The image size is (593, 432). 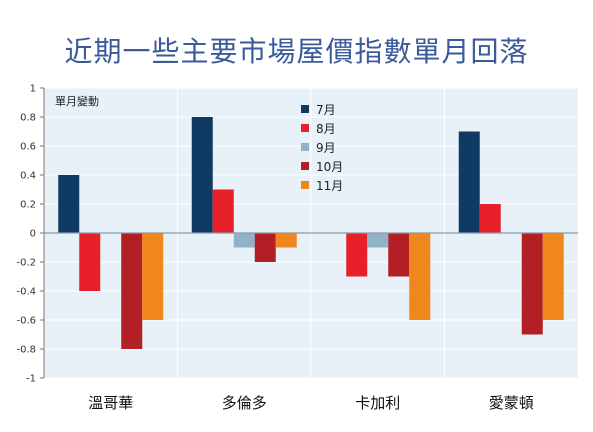 What do you see at coordinates (326, 148) in the screenshot?
I see `legend-label: 9月` at bounding box center [326, 148].